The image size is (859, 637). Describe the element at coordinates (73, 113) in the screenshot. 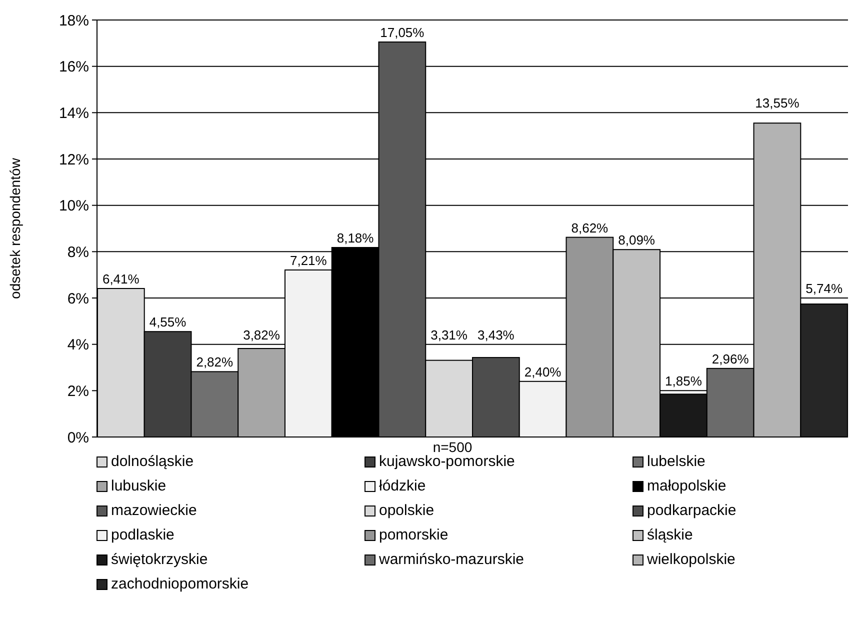

I see `y-tick-label: 14%` at that location.